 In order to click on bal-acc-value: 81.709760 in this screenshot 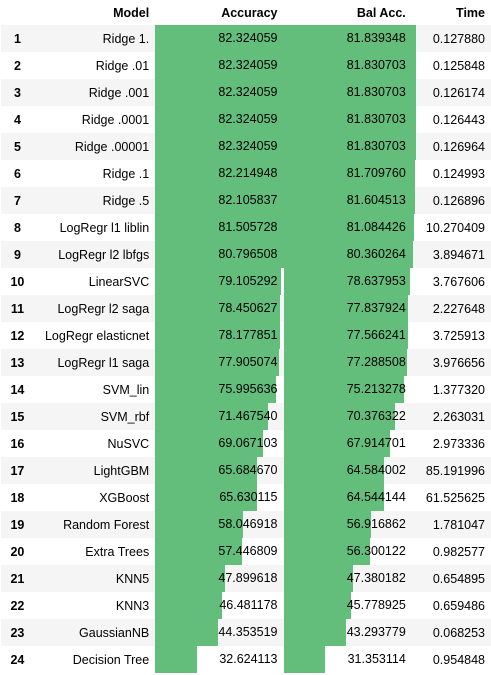, I will do `click(376, 173)`.